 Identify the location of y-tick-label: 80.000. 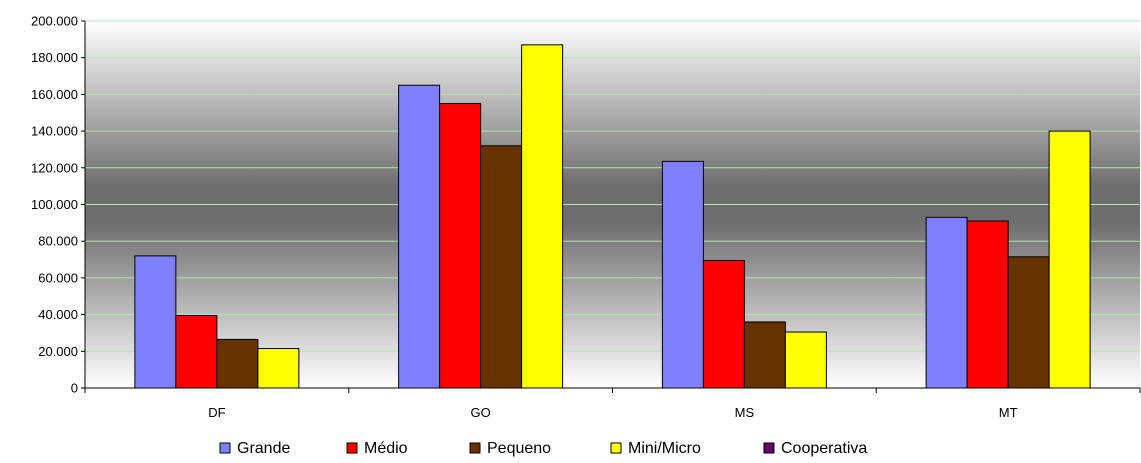
(58, 241).